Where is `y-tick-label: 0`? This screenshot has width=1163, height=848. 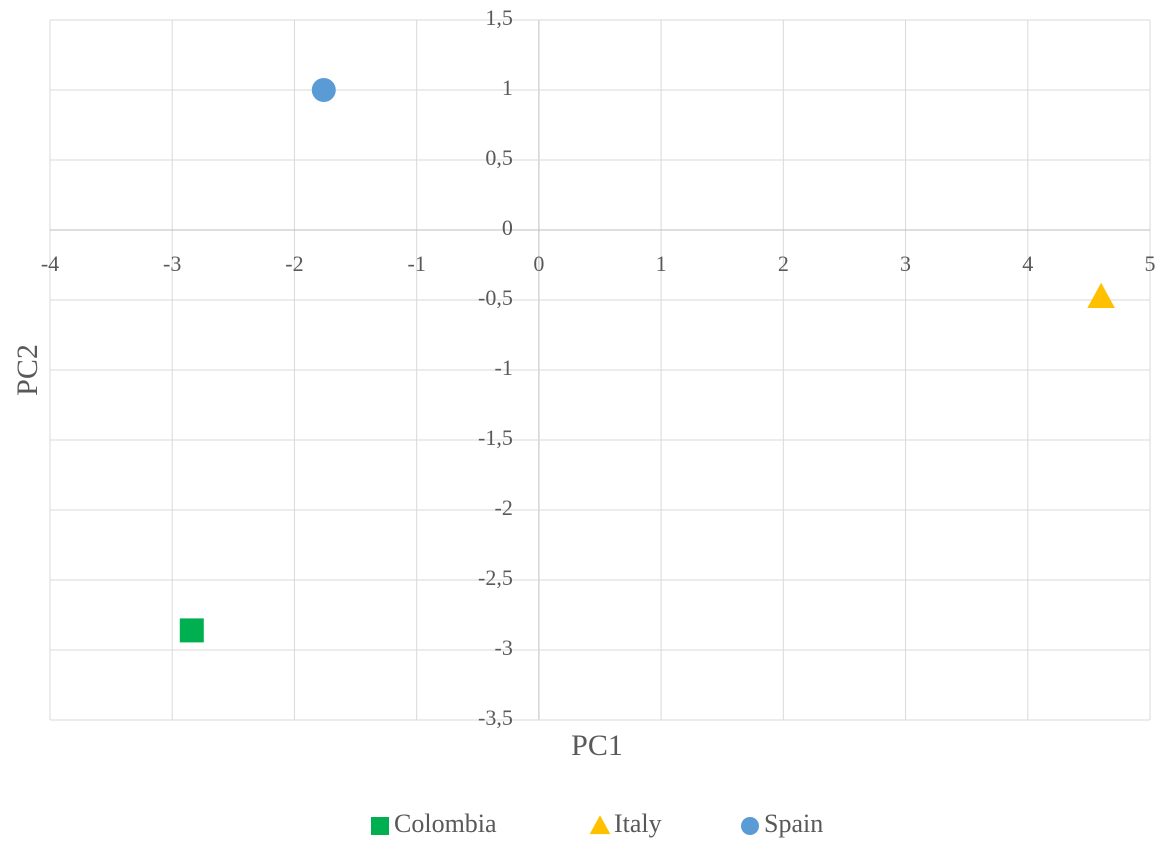 y-tick-label: 0 is located at coordinates (507, 227).